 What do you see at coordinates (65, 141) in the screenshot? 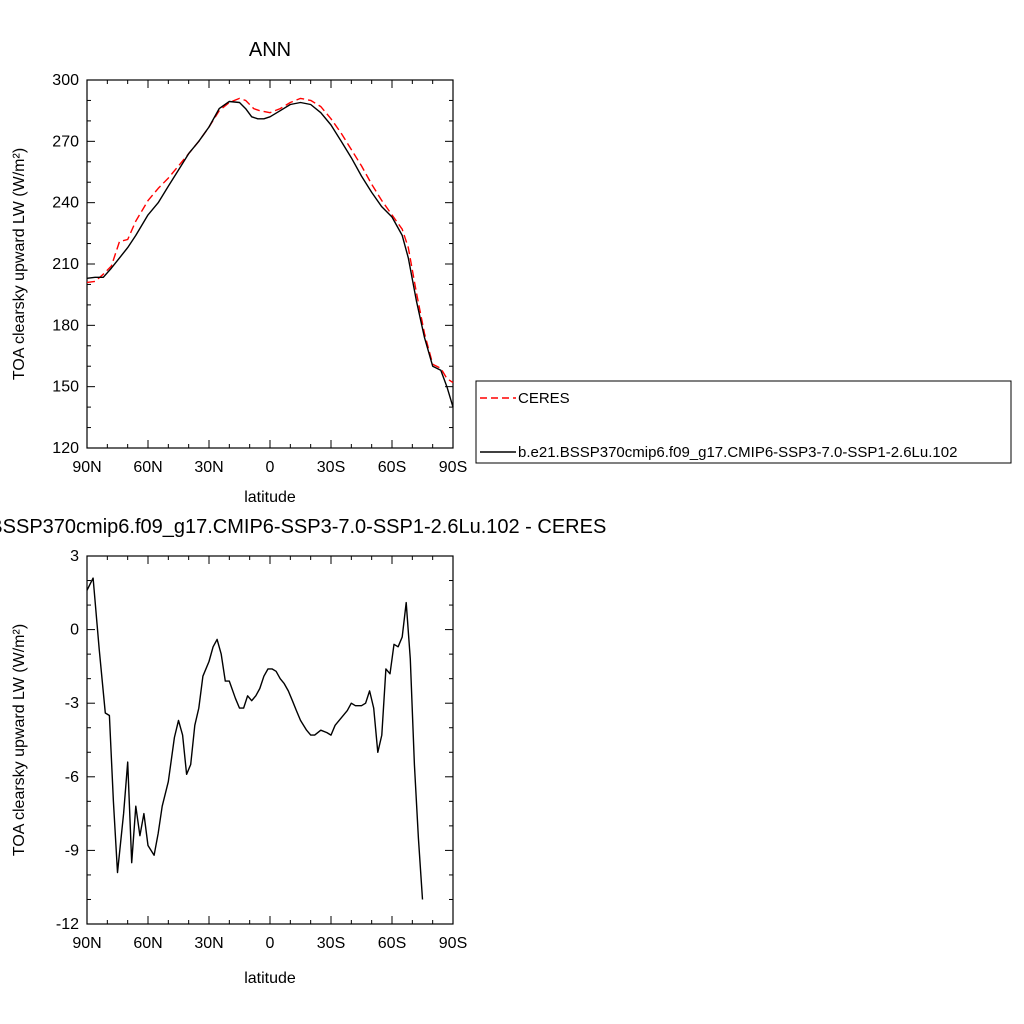
I see `y-tick-label: 270` at bounding box center [65, 141].